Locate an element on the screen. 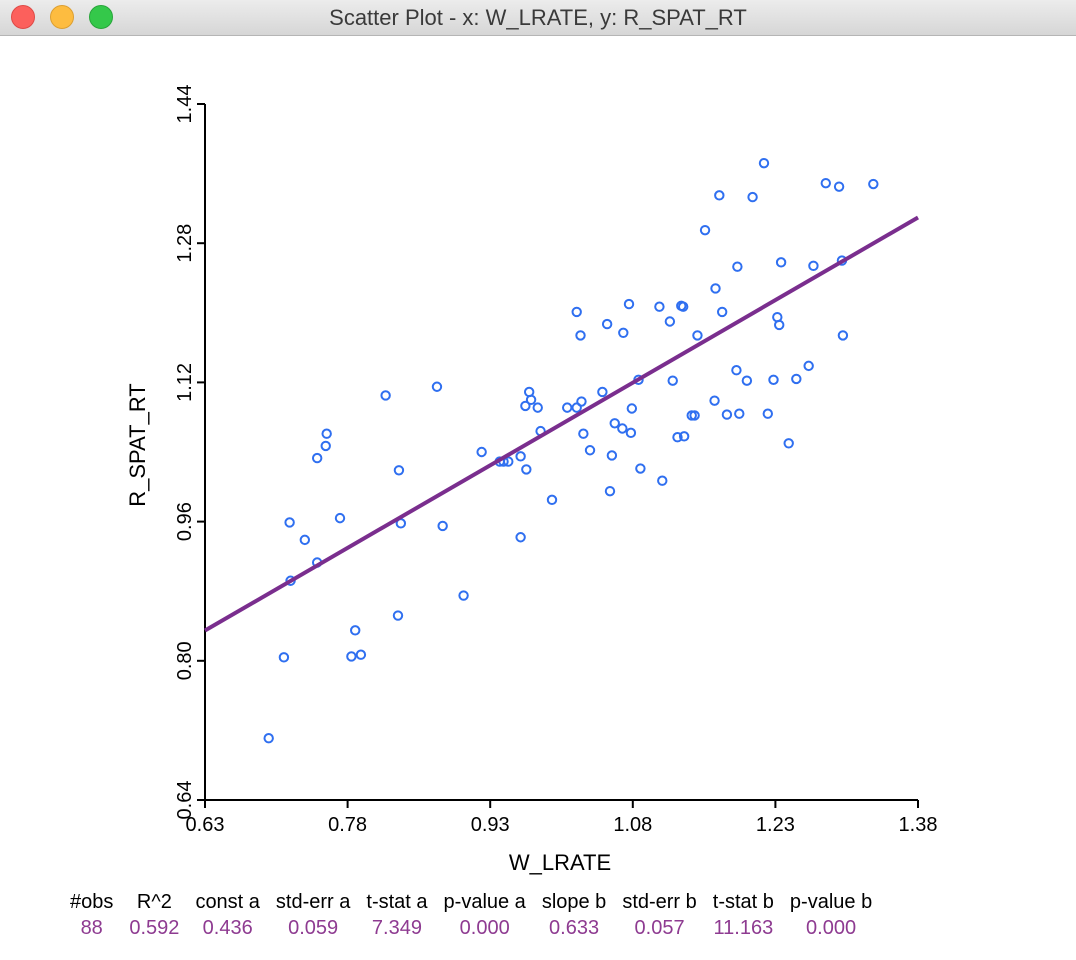 The image size is (1076, 960). x-tick-label: 0.93 is located at coordinates (490, 825).